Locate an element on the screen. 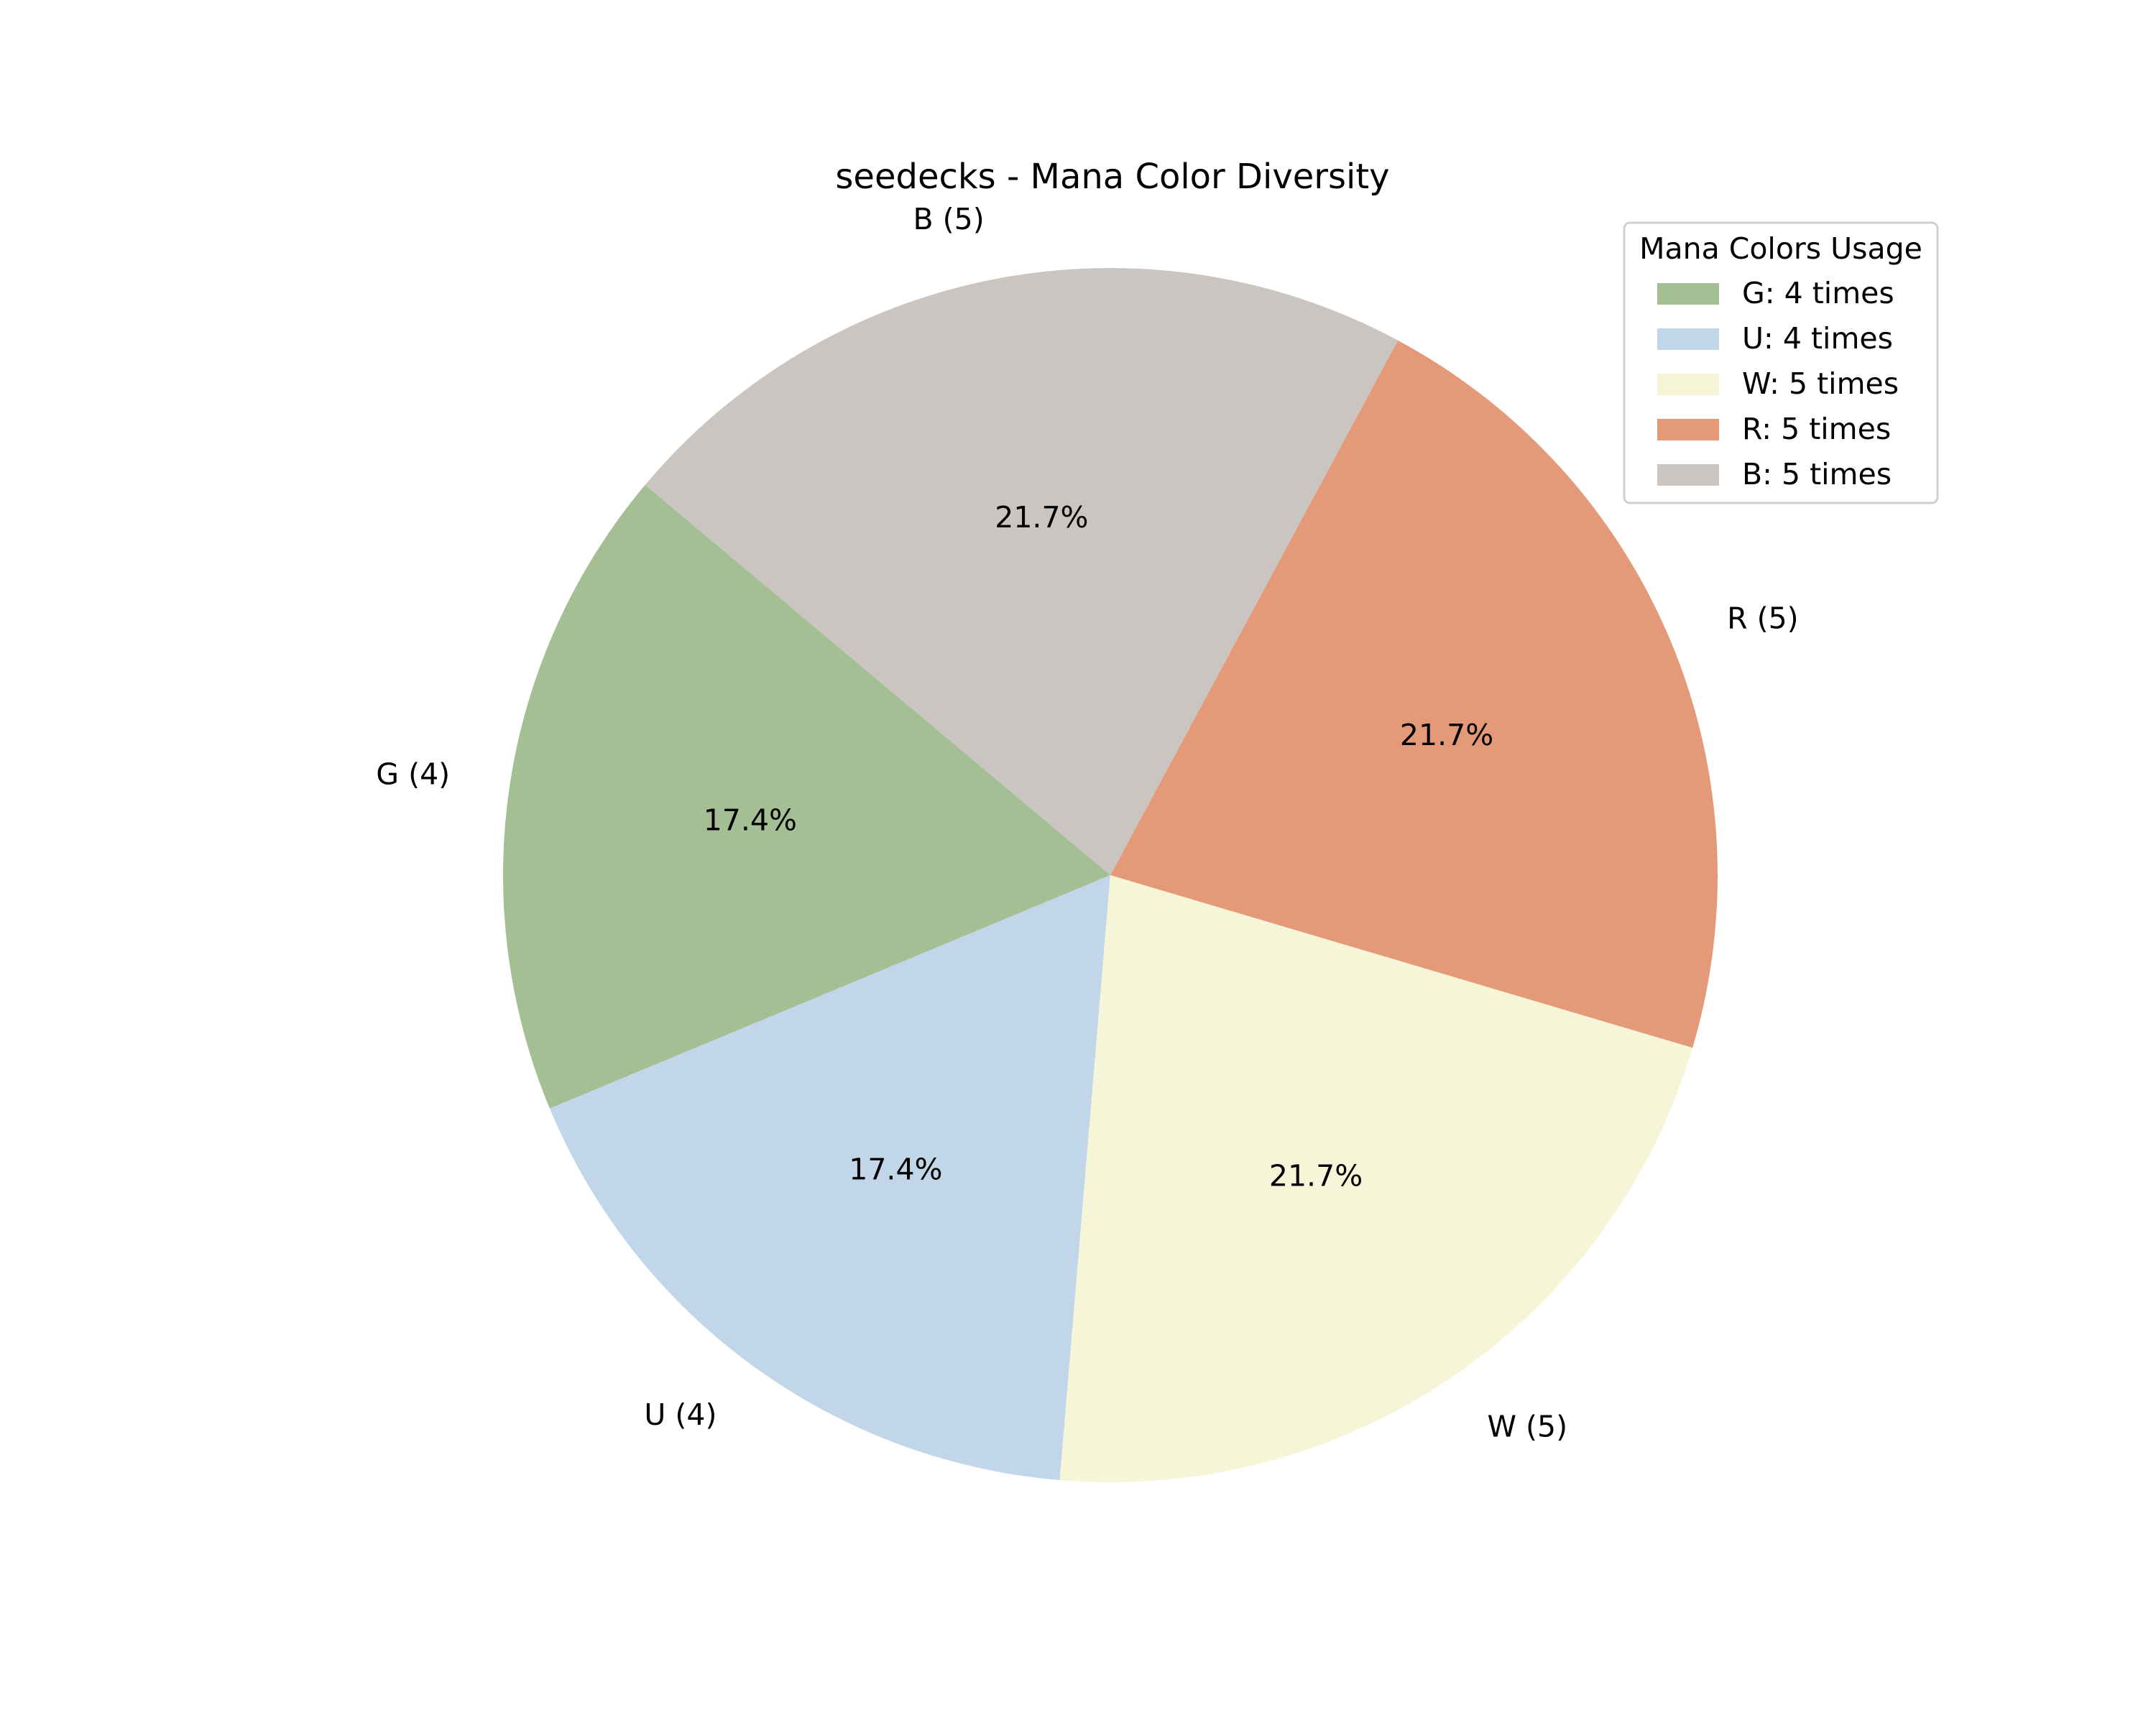 Image resolution: width=2156 pixels, height=1728 pixels. percent-label-g: 17.4% is located at coordinates (751, 820).